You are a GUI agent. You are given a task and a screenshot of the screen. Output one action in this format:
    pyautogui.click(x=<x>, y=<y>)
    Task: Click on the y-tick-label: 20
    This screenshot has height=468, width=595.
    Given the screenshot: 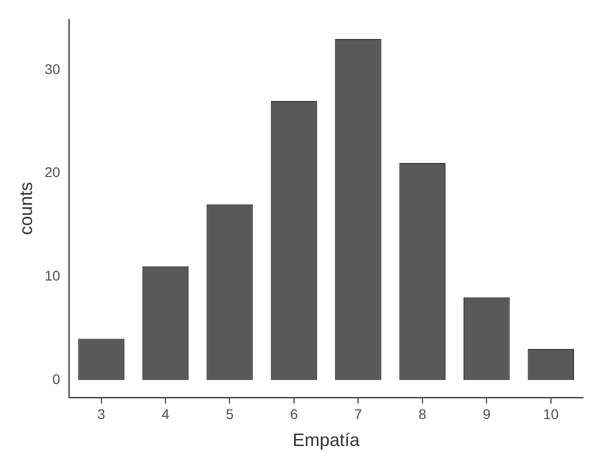 What is the action you would take?
    pyautogui.click(x=52, y=172)
    